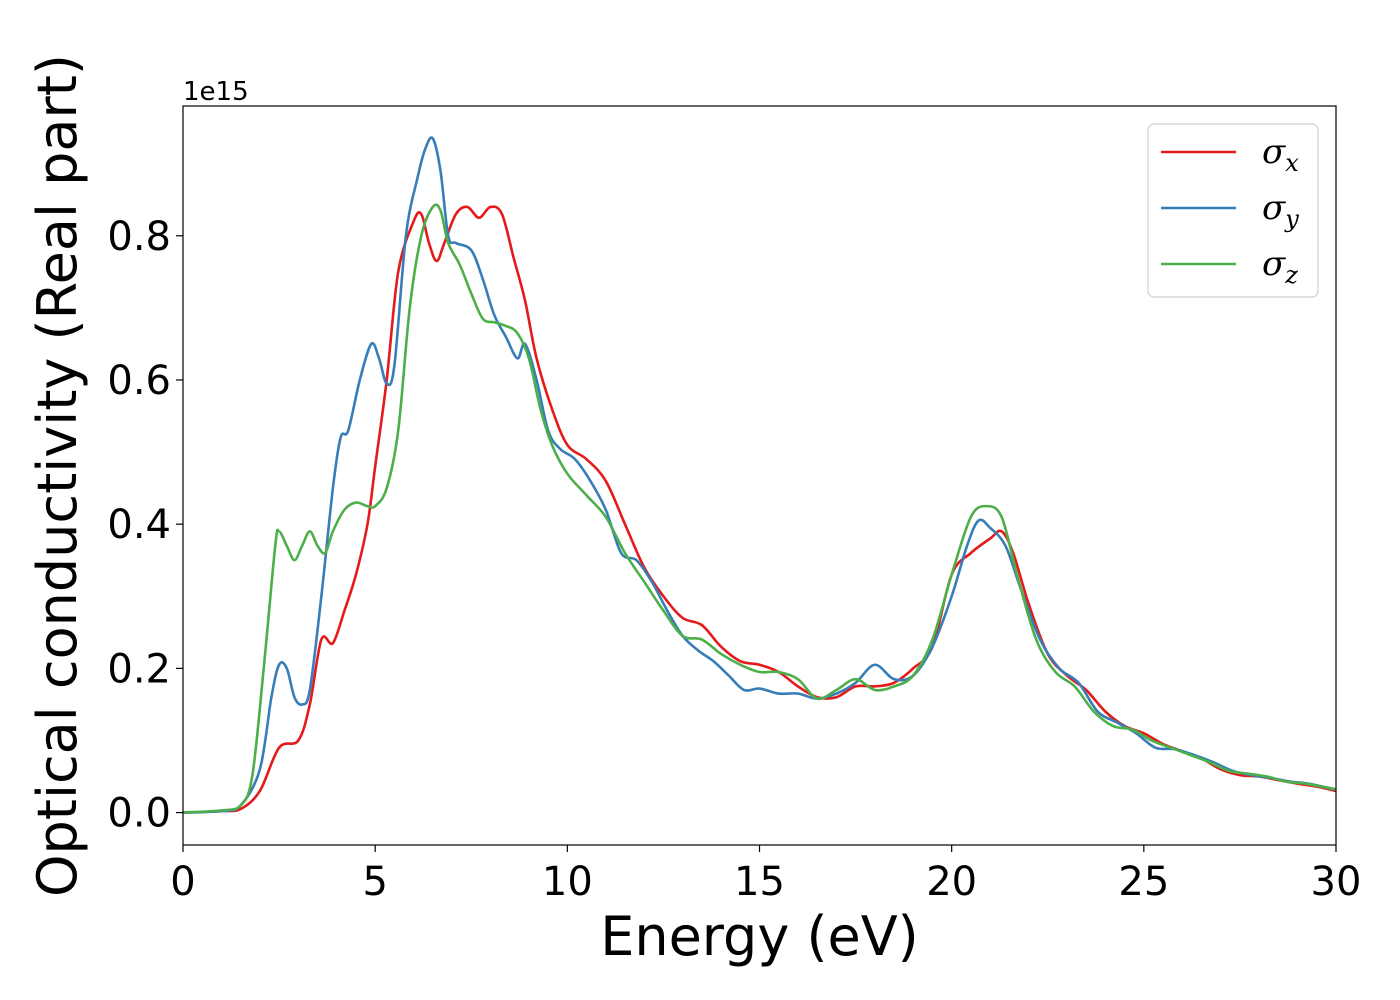 This screenshot has height=1000, width=1400. What do you see at coordinates (759, 882) in the screenshot?
I see `x-tick-label: 15` at bounding box center [759, 882].